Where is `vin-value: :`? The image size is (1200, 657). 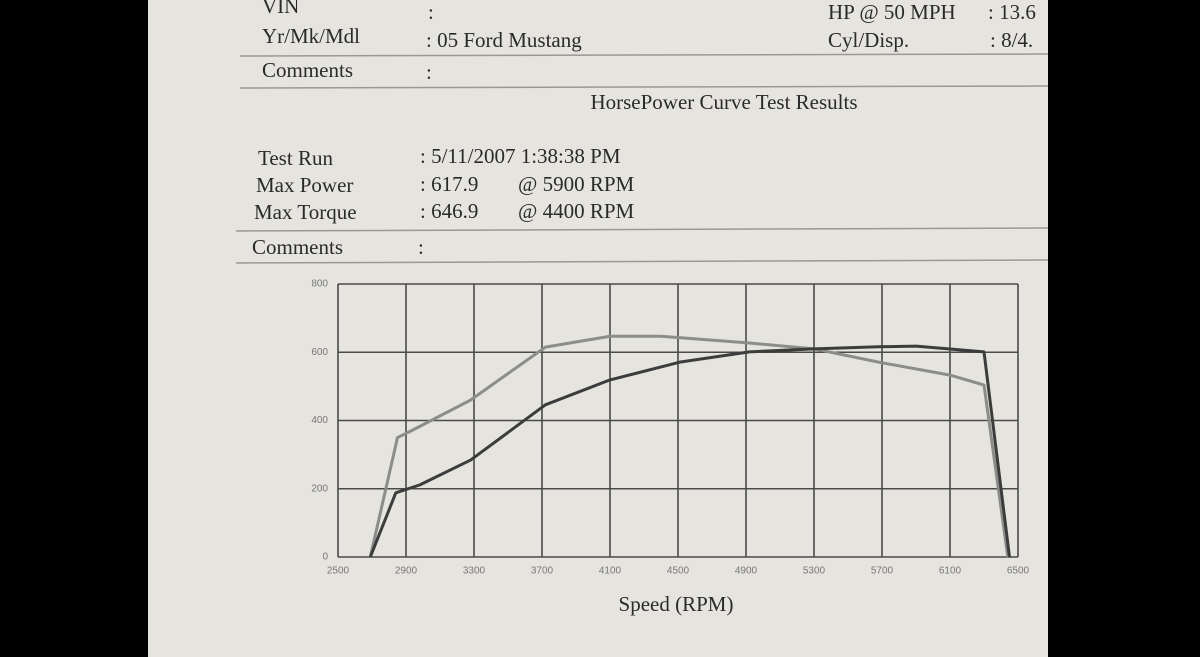
vin-value: : is located at coordinates (431, 12).